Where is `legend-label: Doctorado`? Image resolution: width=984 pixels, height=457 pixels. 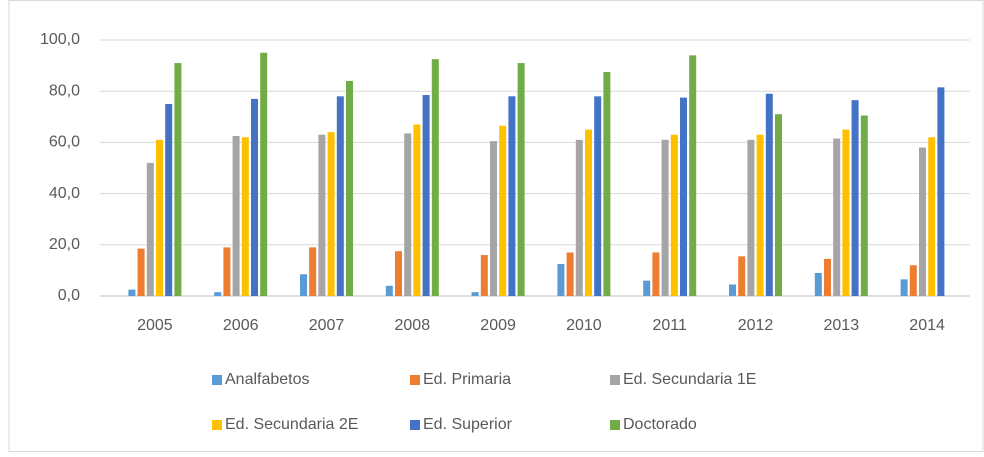
legend-label: Doctorado is located at coordinates (660, 424).